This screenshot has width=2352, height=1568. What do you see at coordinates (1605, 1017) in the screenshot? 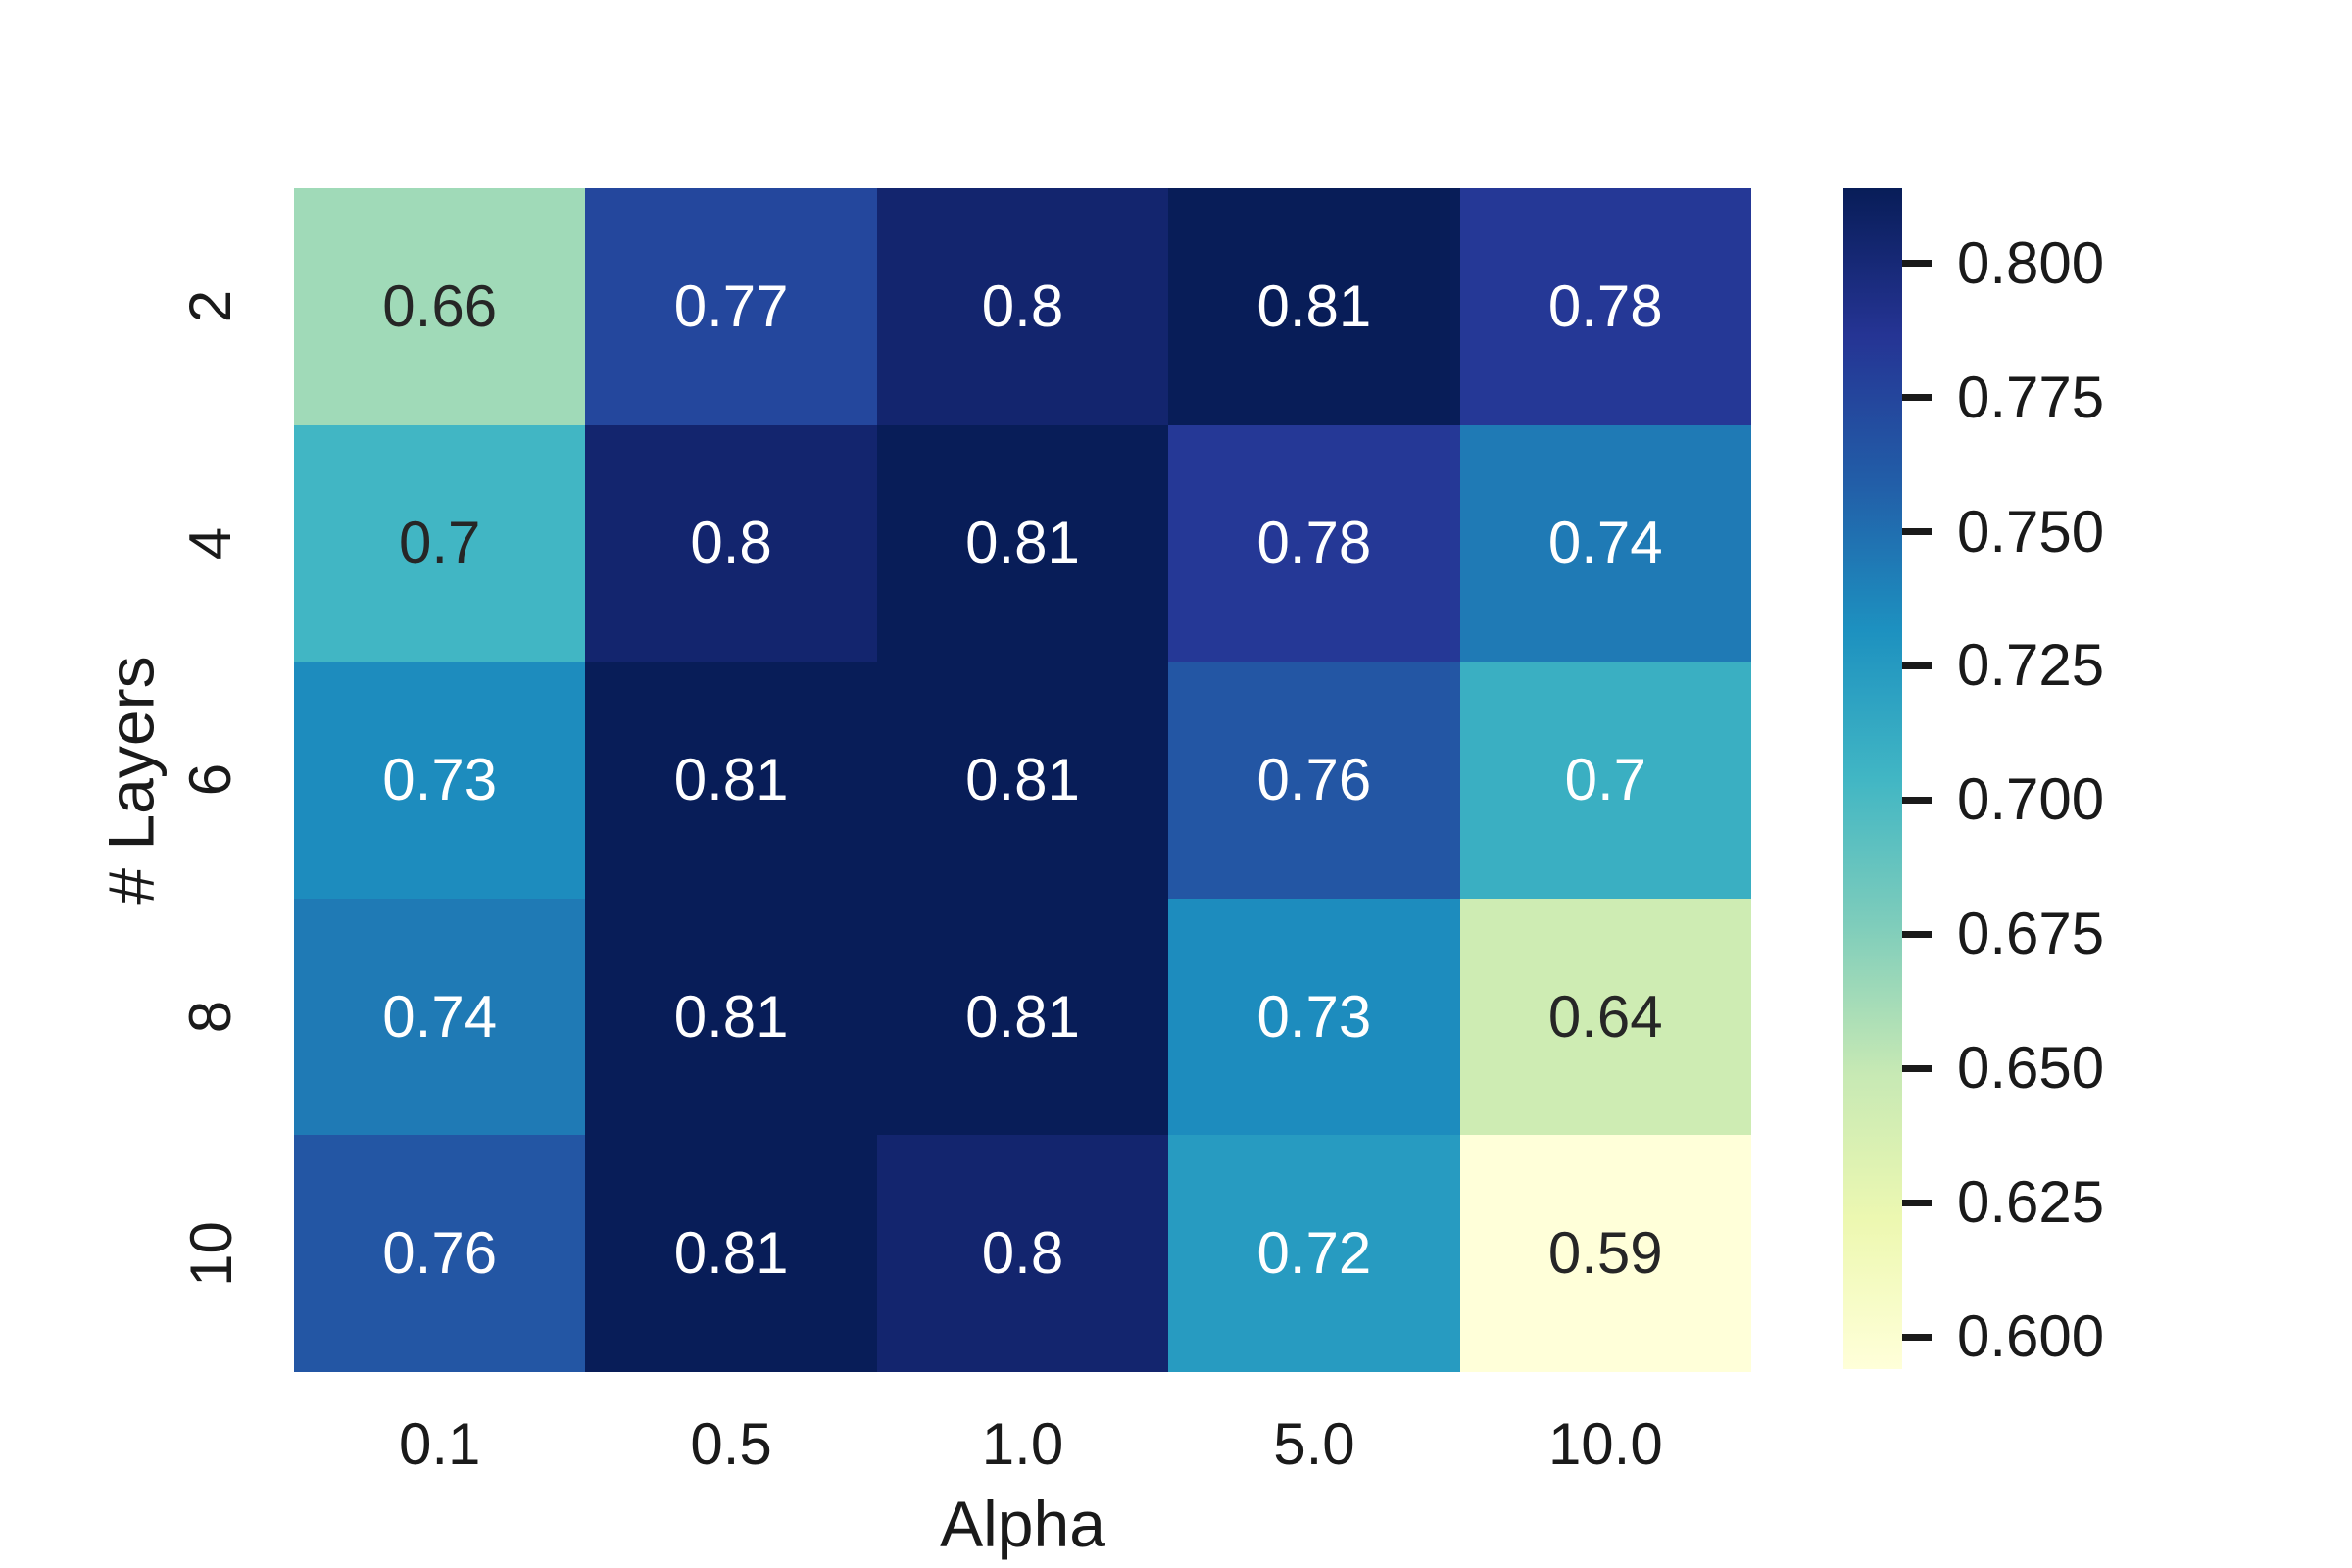
I see `heatmap-cell: 0.64` at bounding box center [1605, 1017].